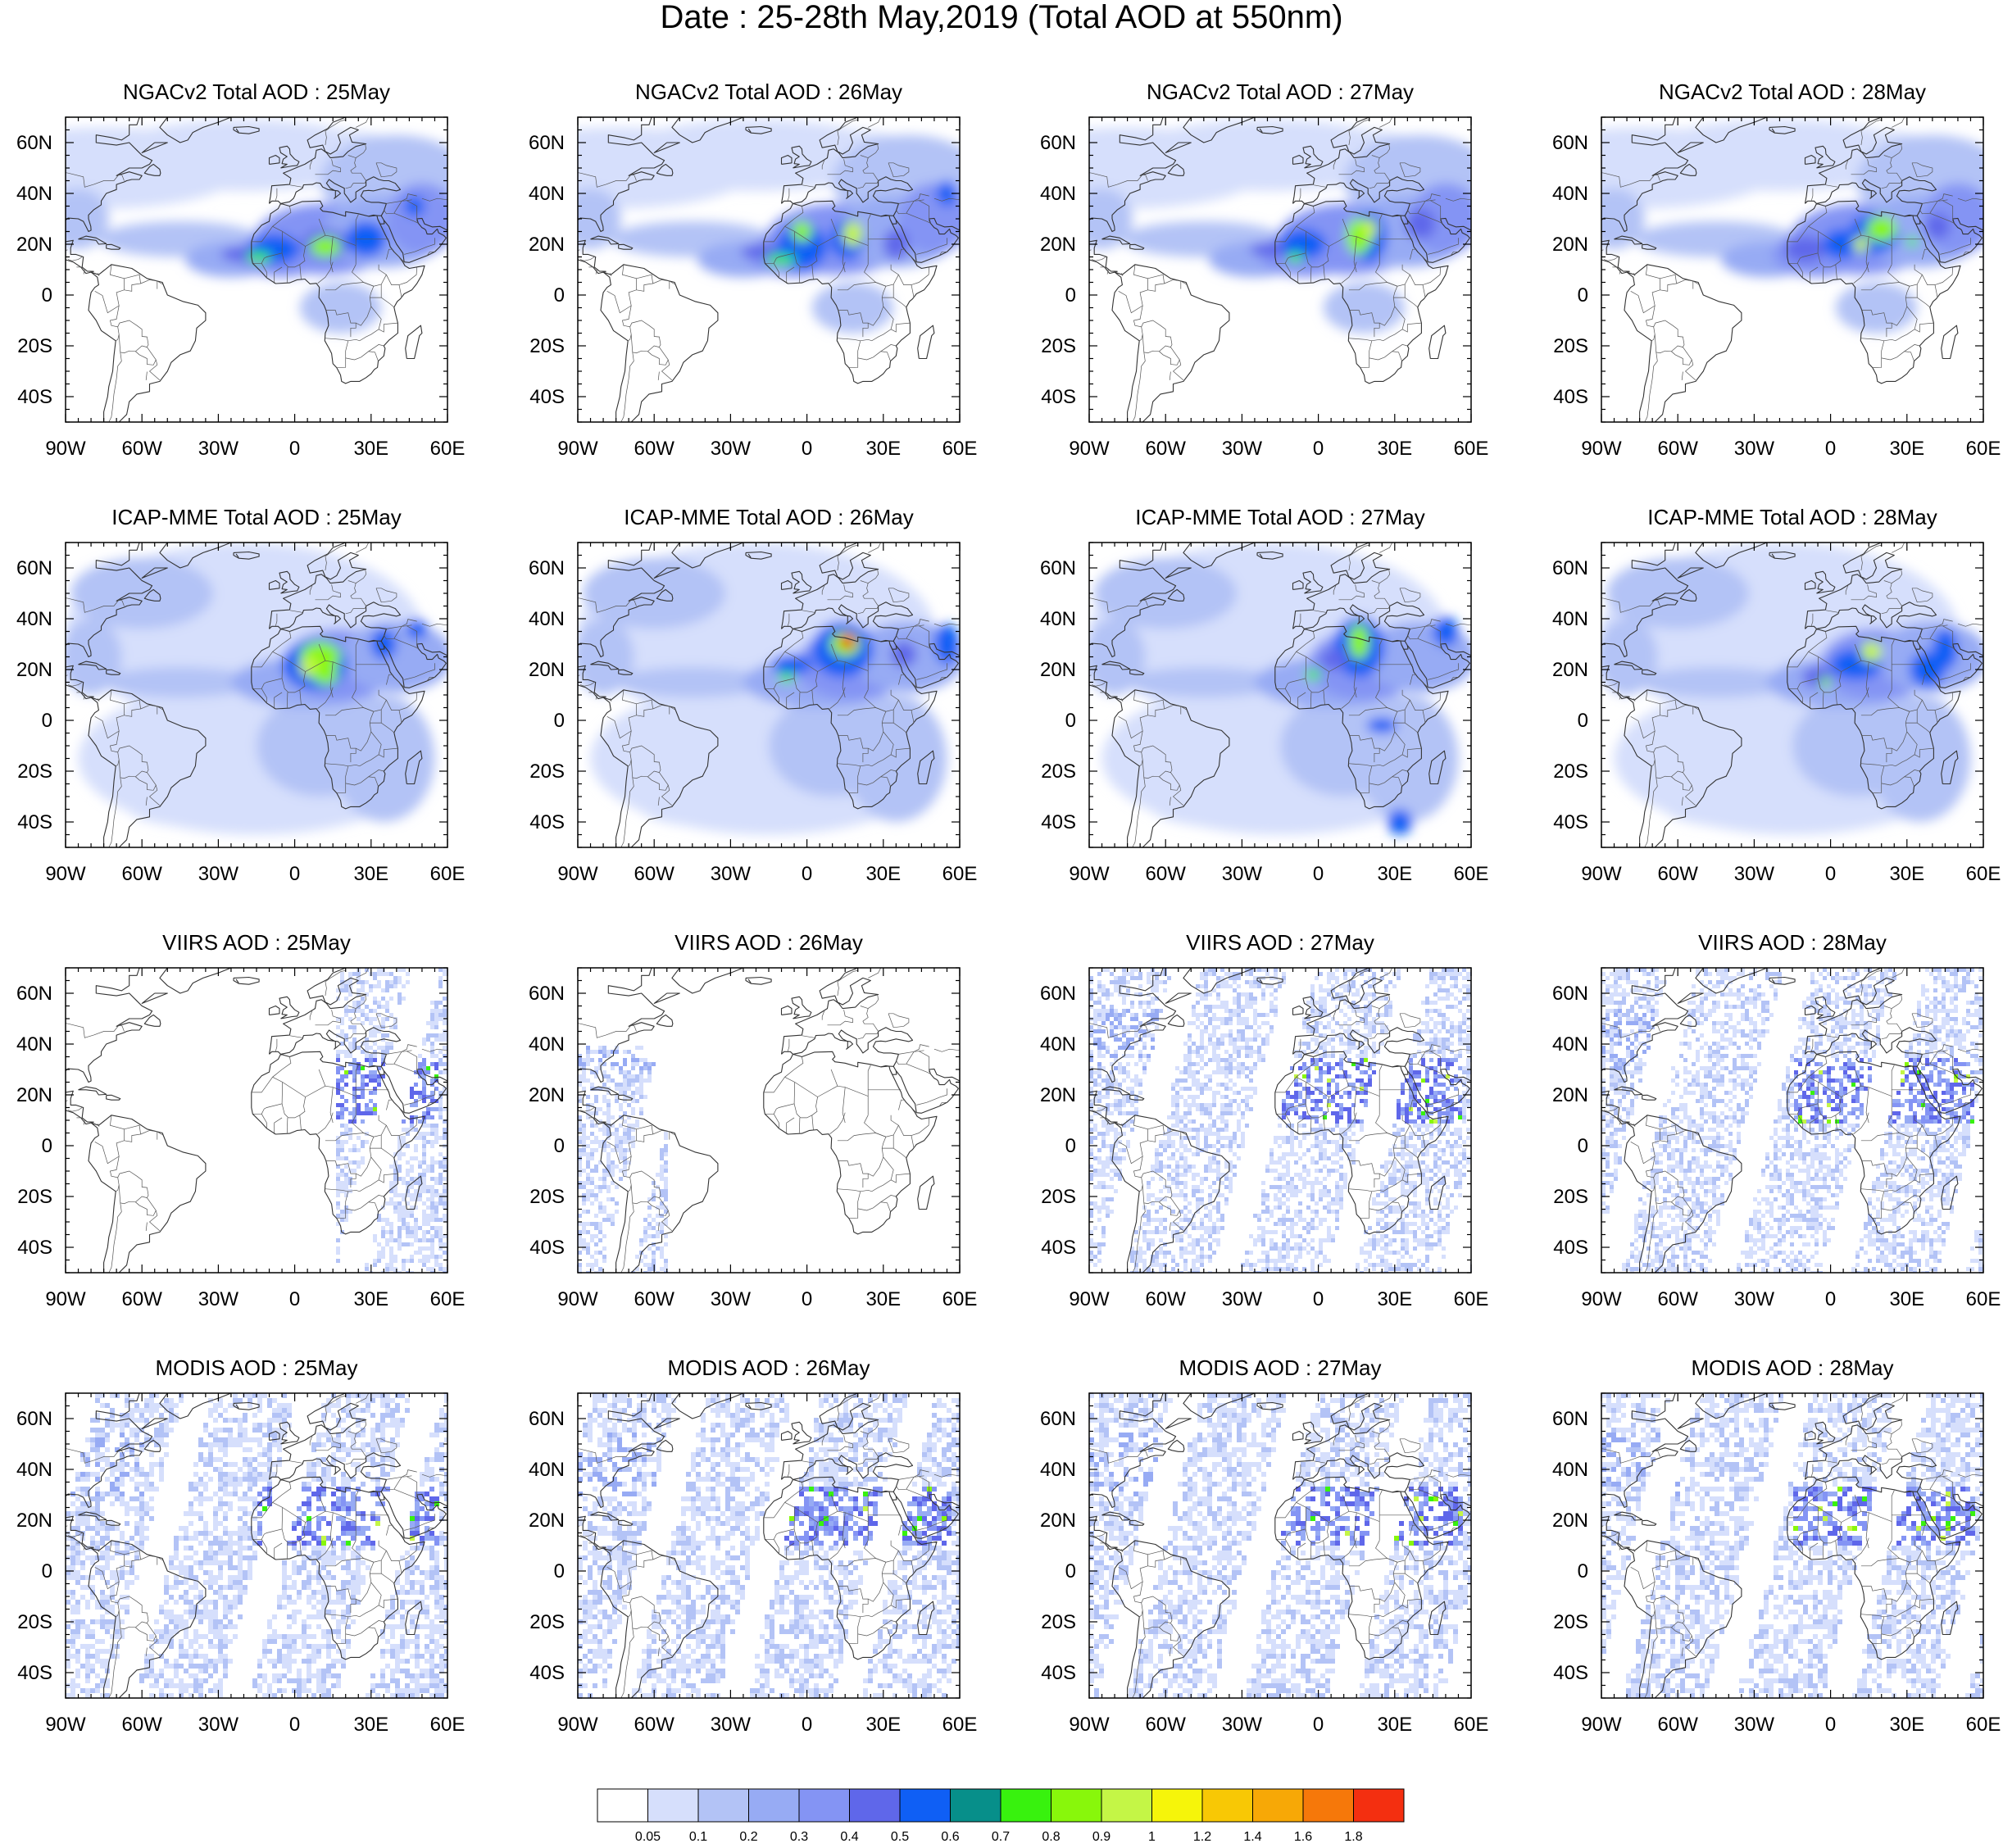 The image size is (2003, 1848). What do you see at coordinates (1629, 657) in the screenshot?
I see `aod-field-region` at bounding box center [1629, 657].